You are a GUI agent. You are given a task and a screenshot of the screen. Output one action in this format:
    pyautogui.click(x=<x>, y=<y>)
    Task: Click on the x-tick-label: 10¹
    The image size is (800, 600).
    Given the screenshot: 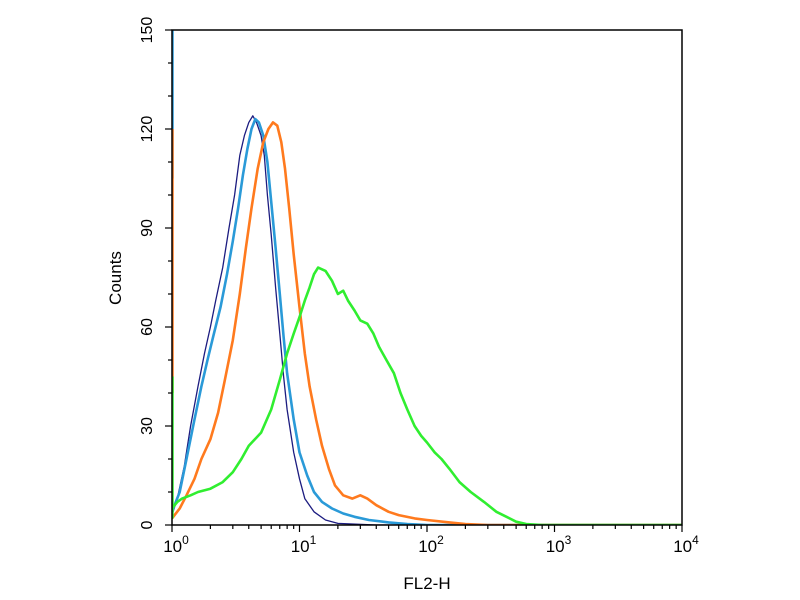 What is the action you would take?
    pyautogui.click(x=304, y=544)
    